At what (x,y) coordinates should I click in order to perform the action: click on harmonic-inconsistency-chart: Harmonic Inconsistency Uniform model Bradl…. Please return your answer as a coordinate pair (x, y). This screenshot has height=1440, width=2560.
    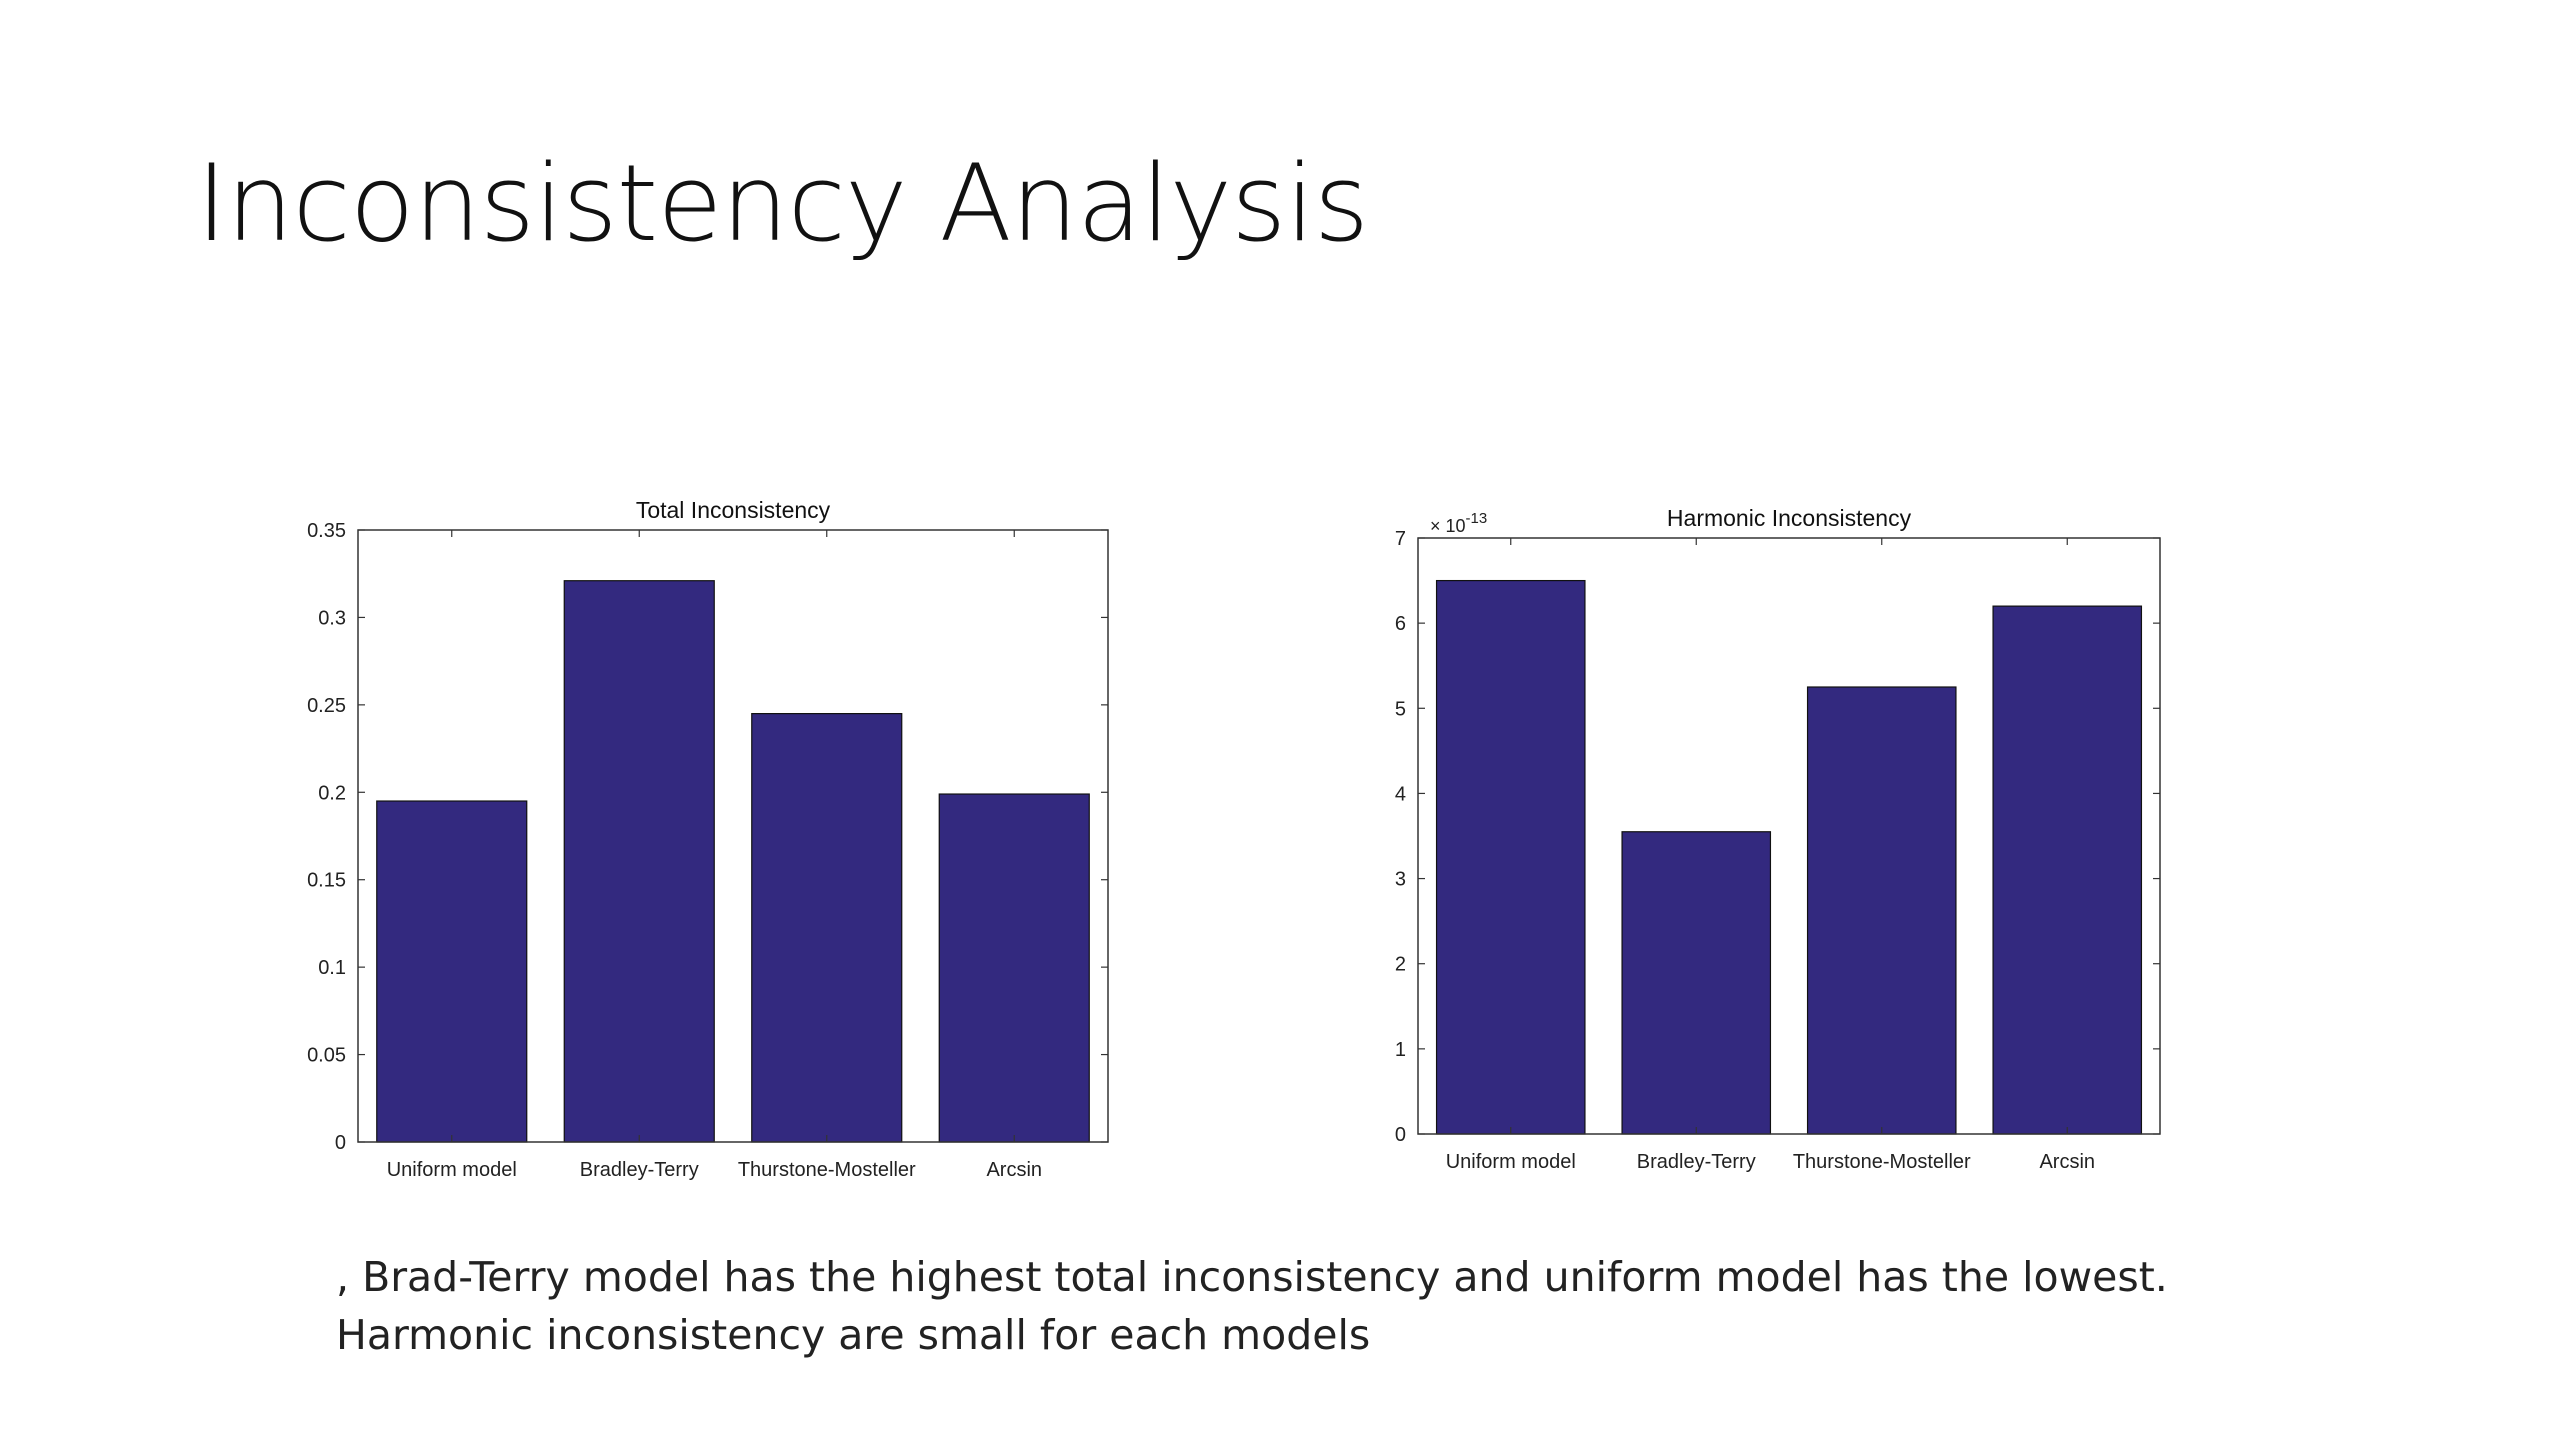
    Looking at the image, I should click on (1778, 839).